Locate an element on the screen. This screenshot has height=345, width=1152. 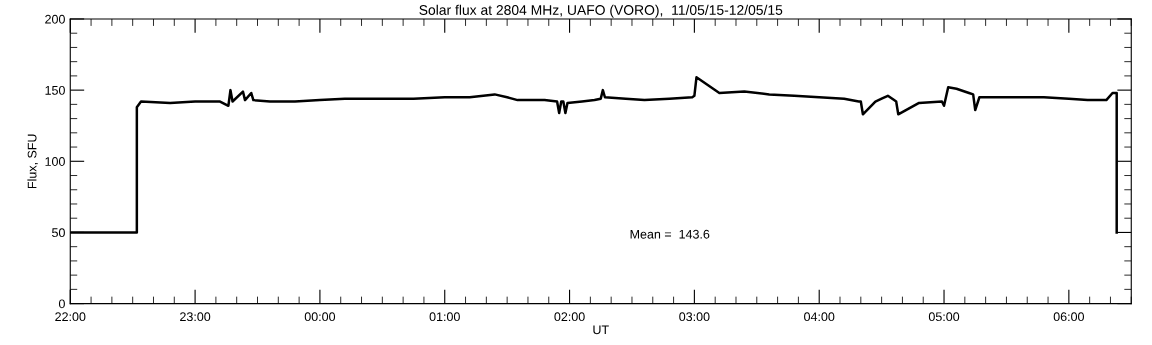
chart-title: Solar flux at 2804 MHz, UAFO (VORO), 11/05/15-12/05/15 is located at coordinates (601, 11).